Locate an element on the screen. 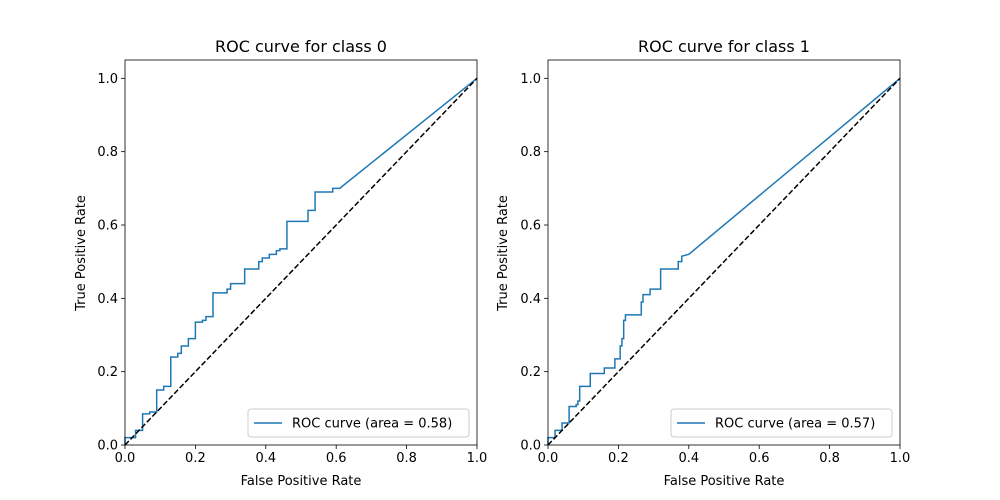  legend: ROC curve (area = 0.57) is located at coordinates (781, 423).